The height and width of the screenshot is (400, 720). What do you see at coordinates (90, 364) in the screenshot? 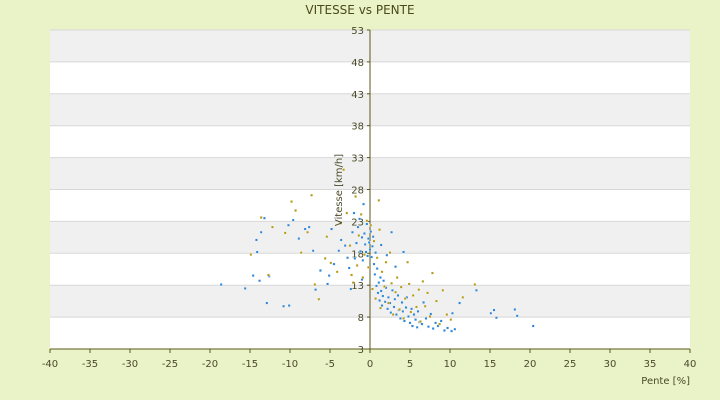
I see `x-tick-label: -35` at bounding box center [90, 364].